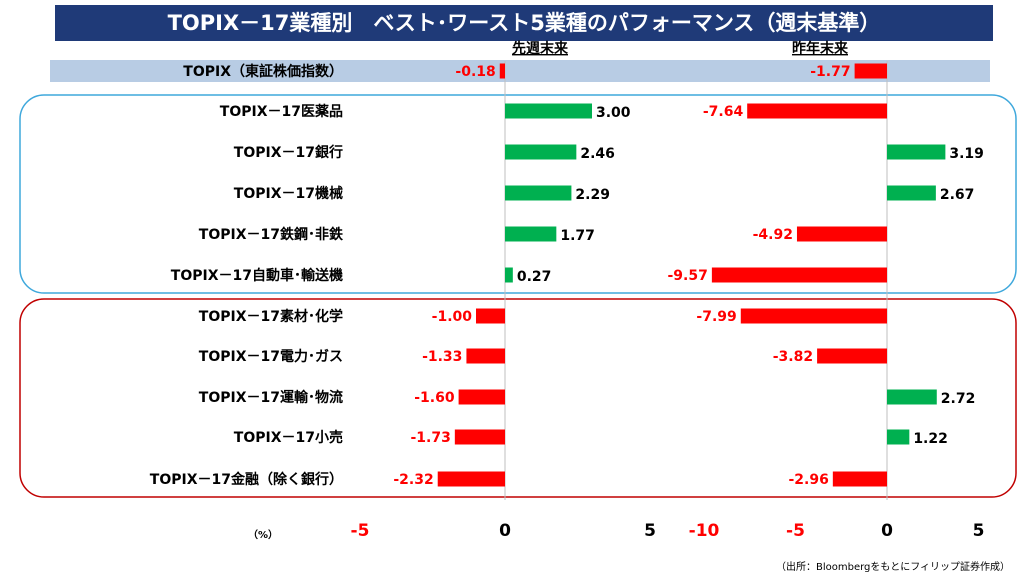 The width and height of the screenshot is (1024, 577). What do you see at coordinates (288, 437) in the screenshot?
I see `category-label: TOPIX－17小売` at bounding box center [288, 437].